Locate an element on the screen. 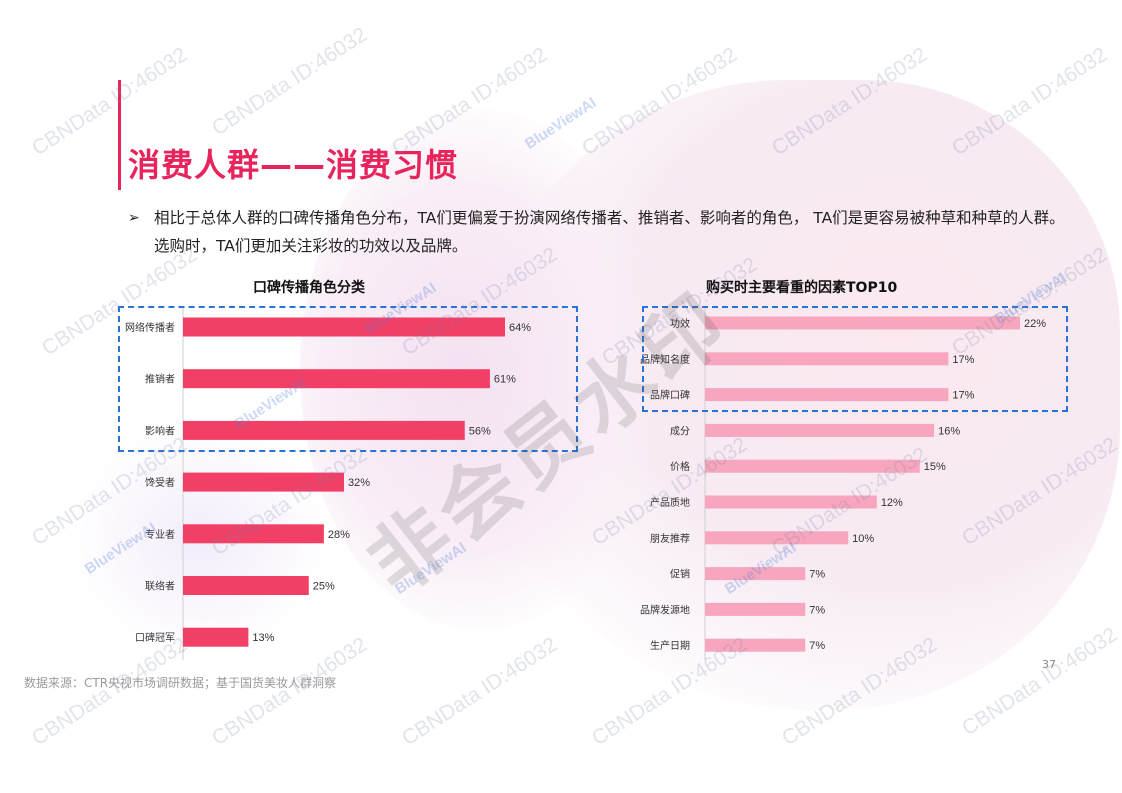 This screenshot has height=793, width=1122. value-label: 22% is located at coordinates (1035, 324).